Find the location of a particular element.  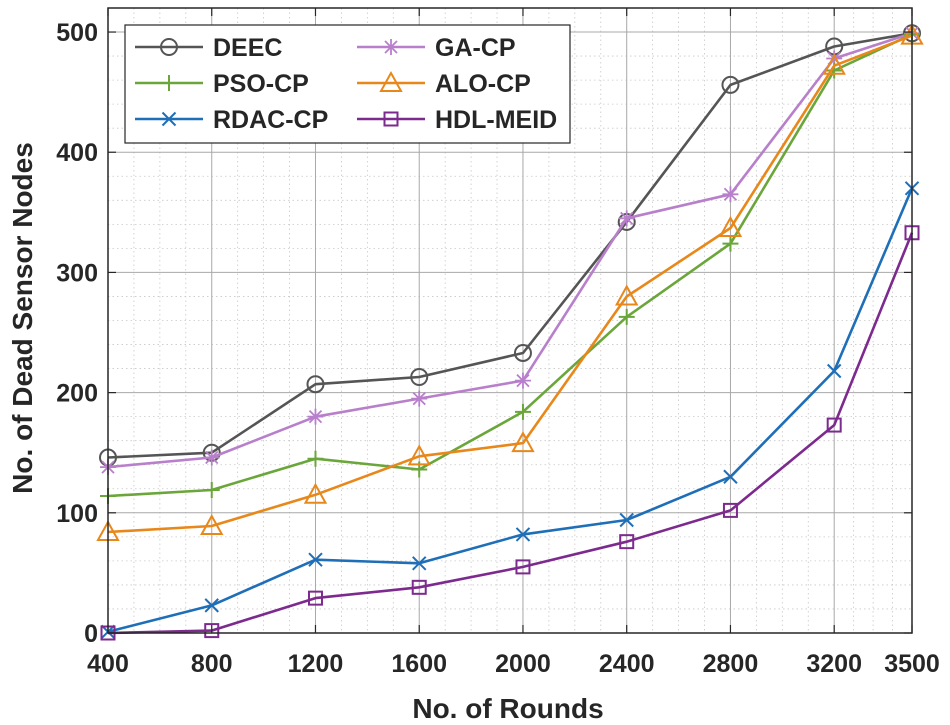

legend-item-rdac-cp: RDAC-CP is located at coordinates (231, 120).